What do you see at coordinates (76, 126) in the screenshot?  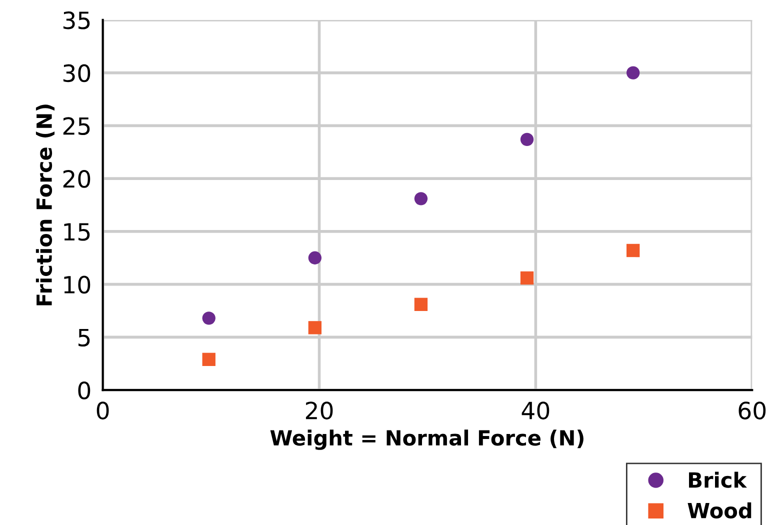 I see `y-tick-label: 25` at bounding box center [76, 126].